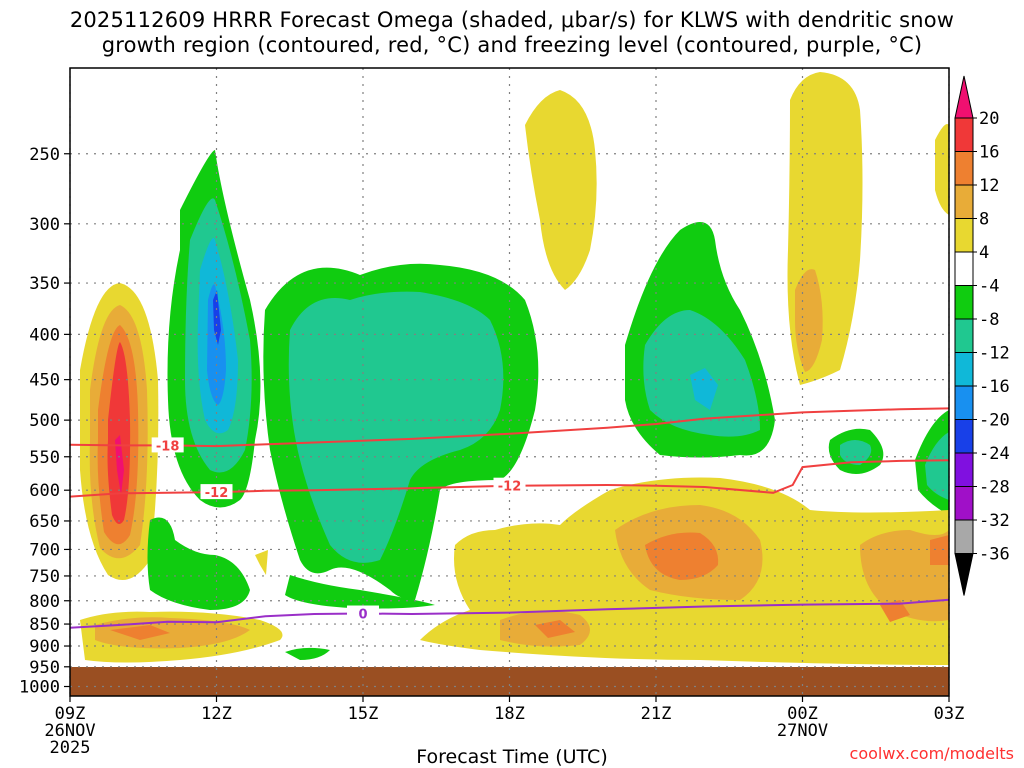  I want to click on x-axis-label: Forecast Time (UTC), so click(512, 757).